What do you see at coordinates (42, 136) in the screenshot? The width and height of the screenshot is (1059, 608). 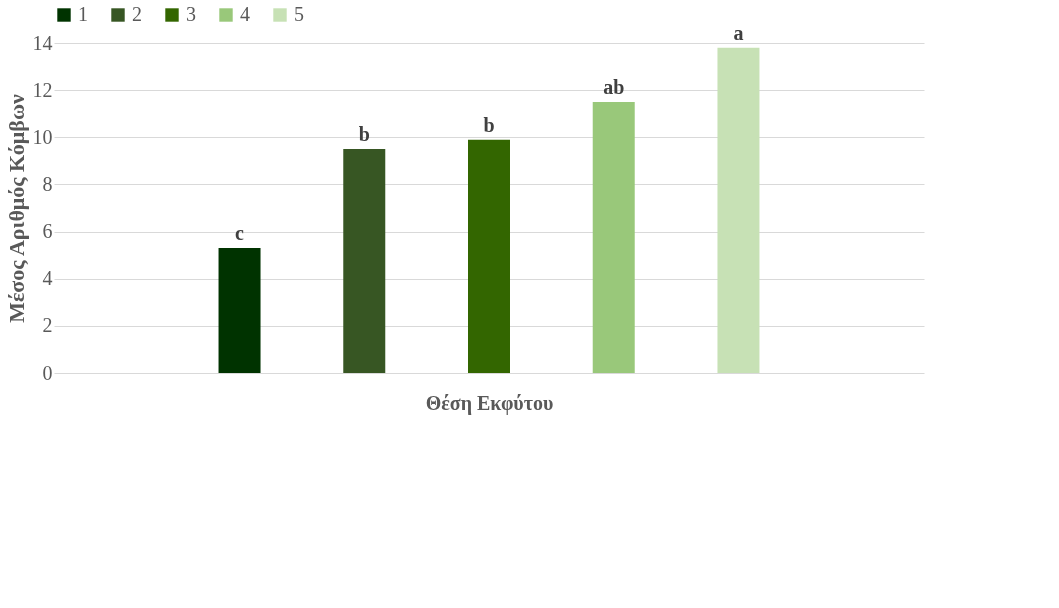 I see `y-tick-label: 10` at bounding box center [42, 136].